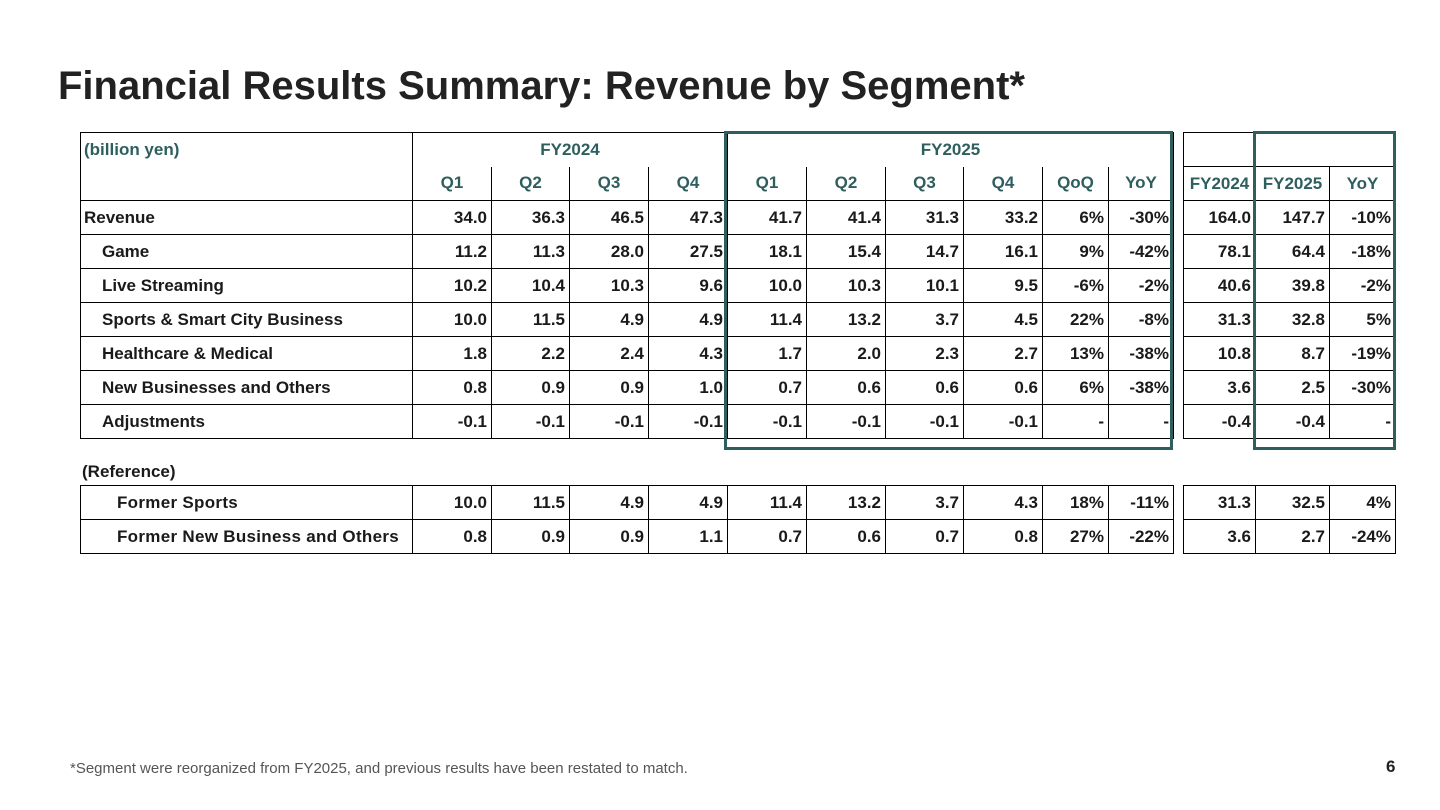 The image size is (1440, 810). Describe the element at coordinates (1141, 285) in the screenshot. I see `table-cell: -2%` at that location.